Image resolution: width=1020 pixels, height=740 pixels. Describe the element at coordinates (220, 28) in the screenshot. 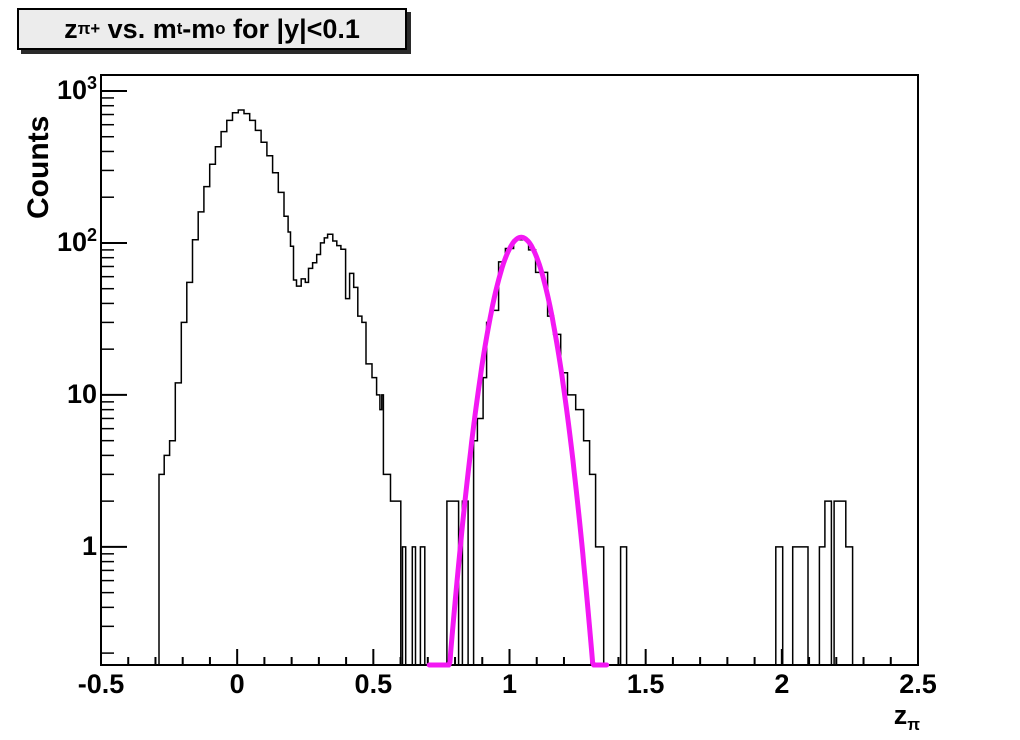

I see `title-seg-o: o` at that location.